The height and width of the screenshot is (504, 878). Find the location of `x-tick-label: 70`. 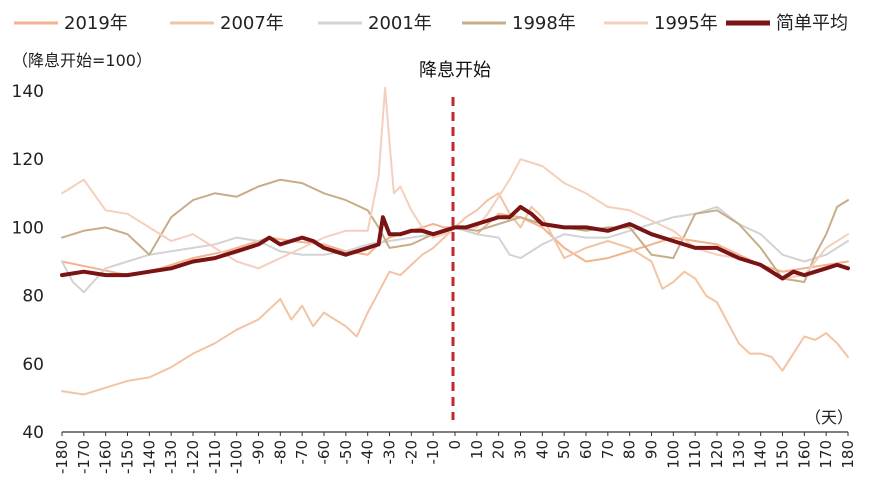

x-tick-label: 70 is located at coordinates (608, 449).